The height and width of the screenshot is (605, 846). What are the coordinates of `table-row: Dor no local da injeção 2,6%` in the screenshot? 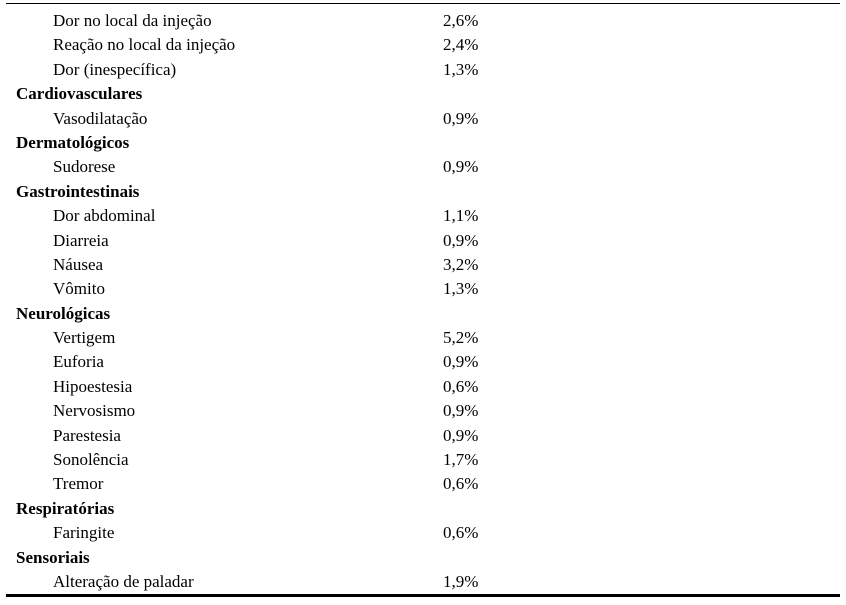 It's located at (423, 21).